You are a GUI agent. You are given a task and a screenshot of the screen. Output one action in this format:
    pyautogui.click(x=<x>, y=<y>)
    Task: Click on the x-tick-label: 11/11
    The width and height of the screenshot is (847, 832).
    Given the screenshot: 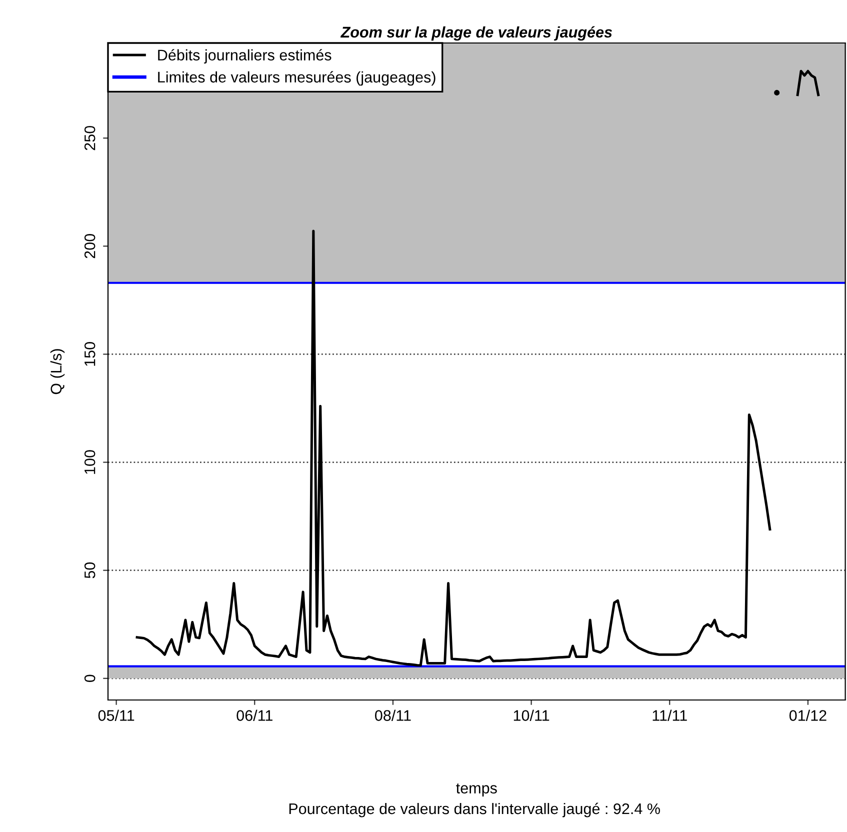 What is the action you would take?
    pyautogui.click(x=669, y=715)
    